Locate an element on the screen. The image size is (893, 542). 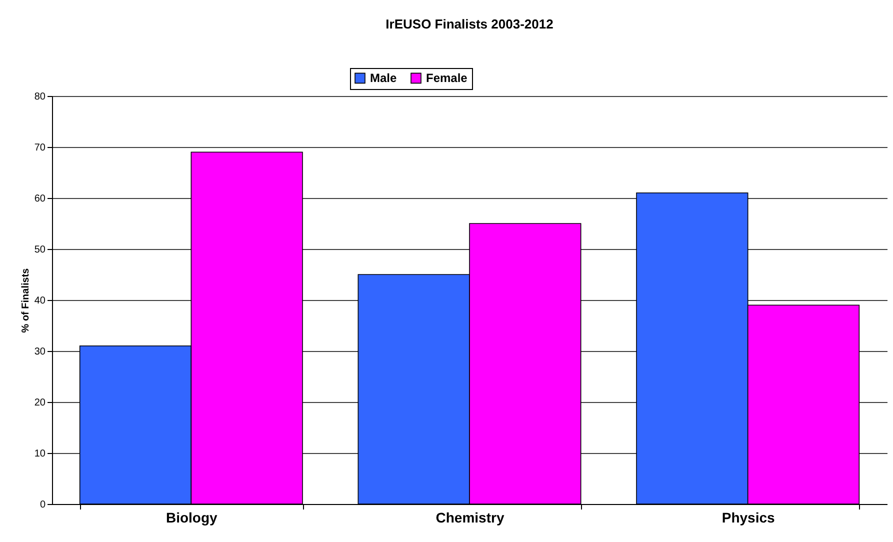
y-tick-label: 50 is located at coordinates (40, 250).